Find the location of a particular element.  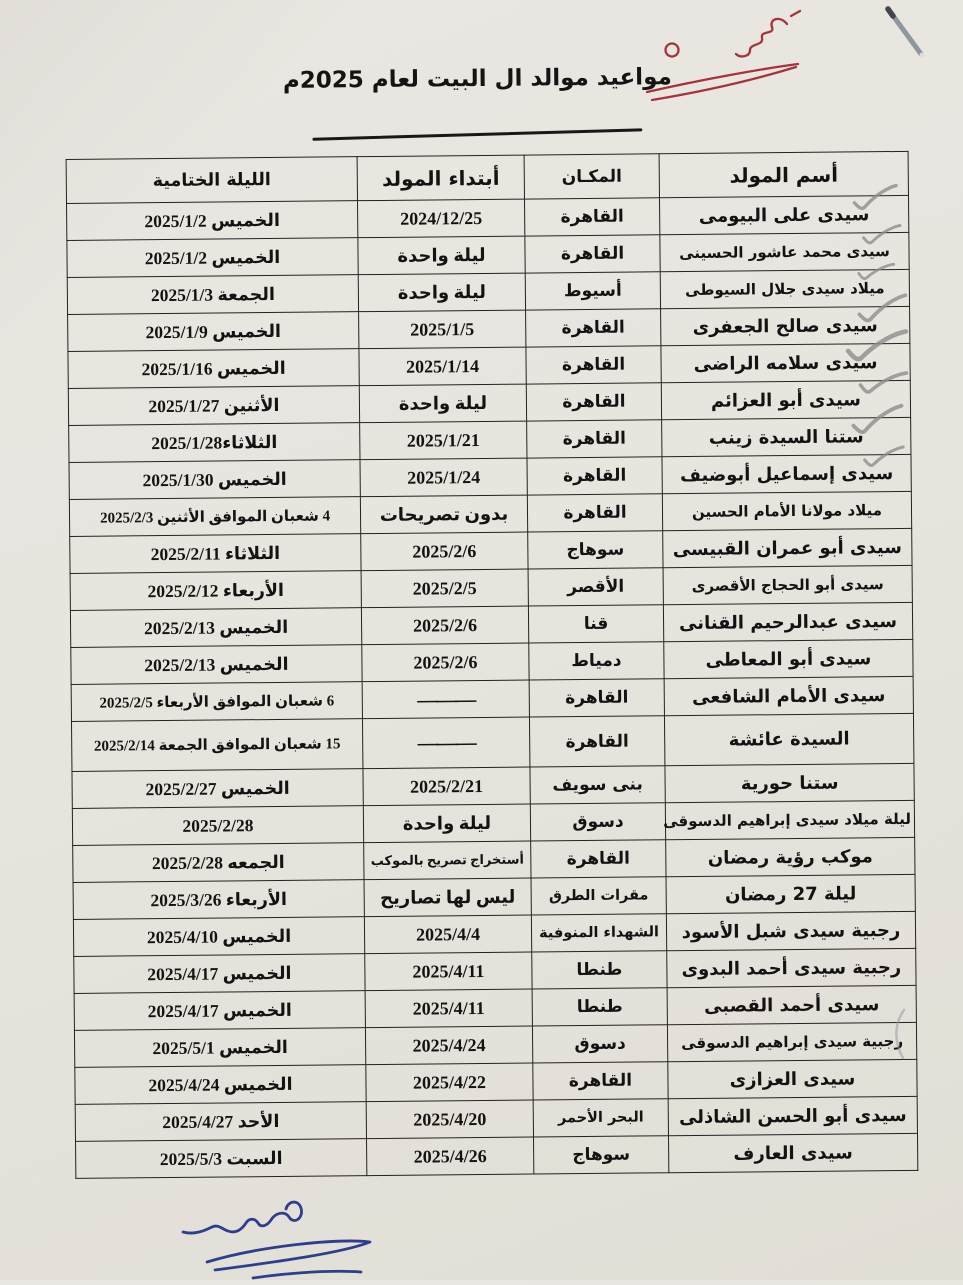

cell-start: 2025/4/4 is located at coordinates (448, 934).